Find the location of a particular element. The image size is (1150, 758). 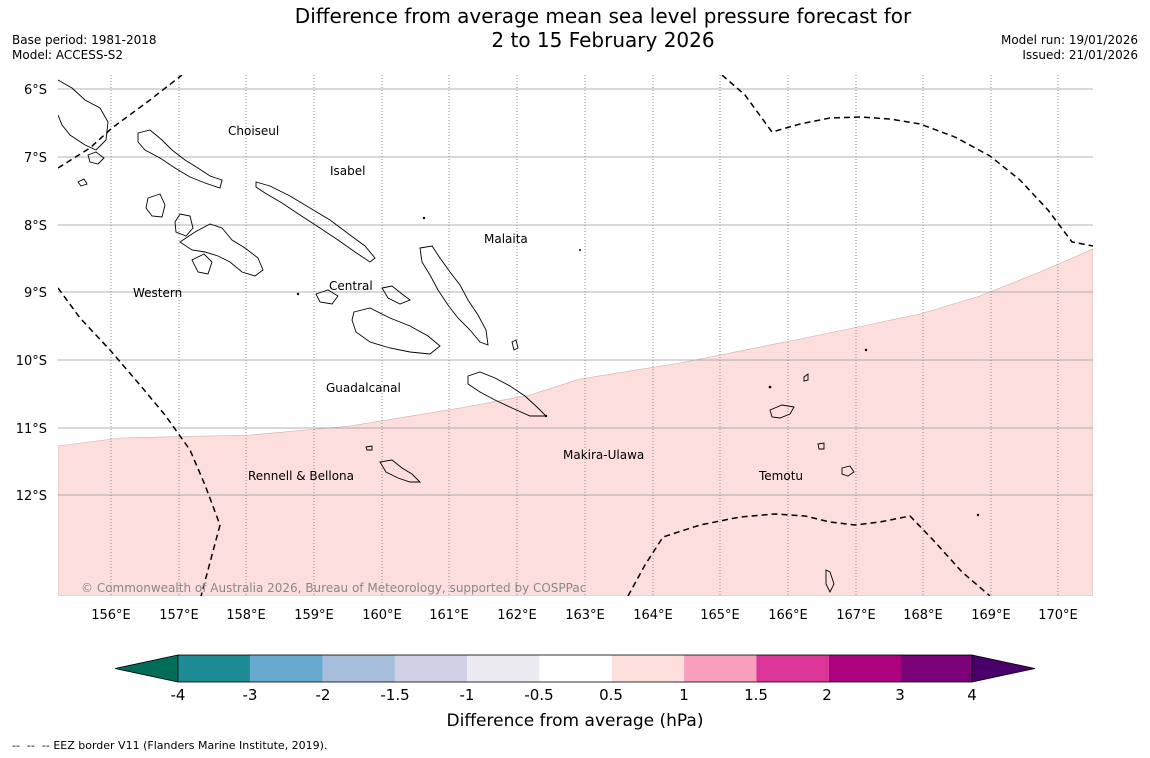

region-choiseul: Choiseul is located at coordinates (253, 131).